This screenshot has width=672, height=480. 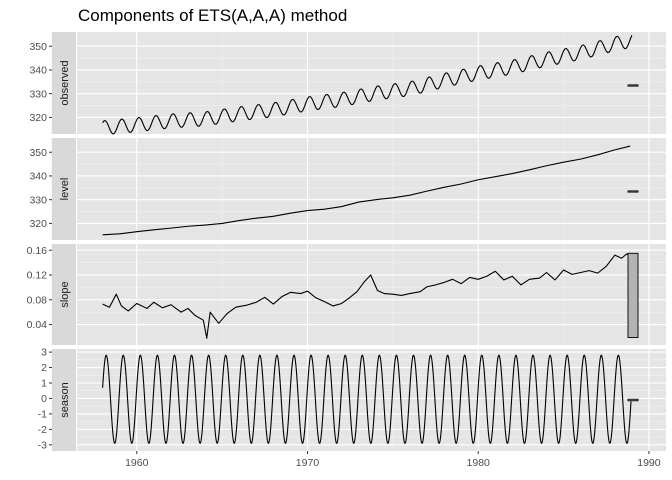 I want to click on strip-season, so click(x=64, y=400).